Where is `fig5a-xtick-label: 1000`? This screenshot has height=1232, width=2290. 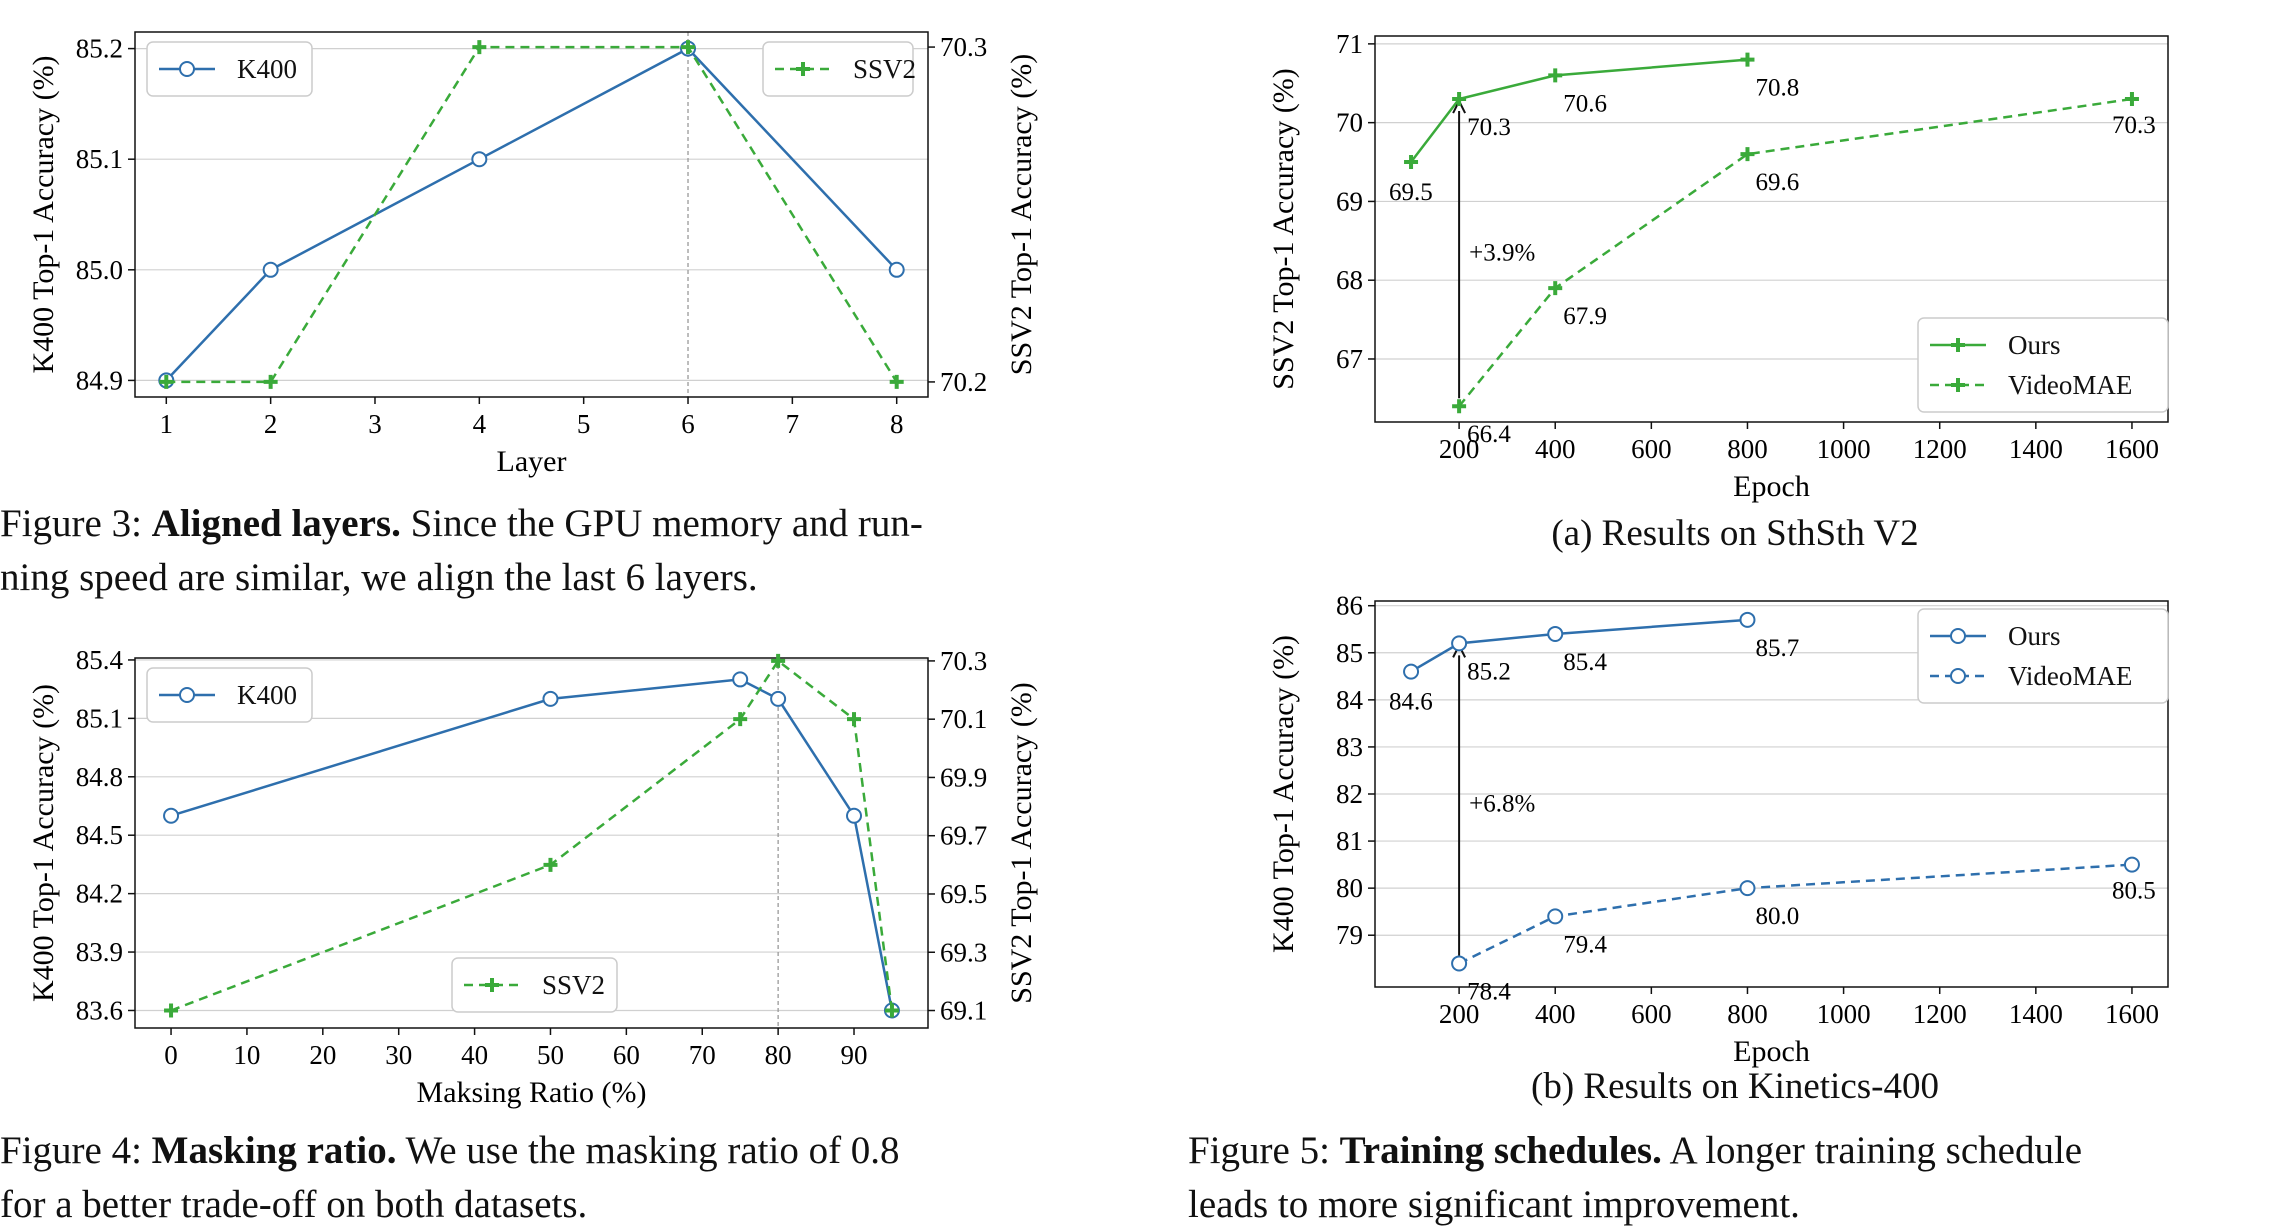
fig5a-xtick-label: 1000 is located at coordinates (1844, 449).